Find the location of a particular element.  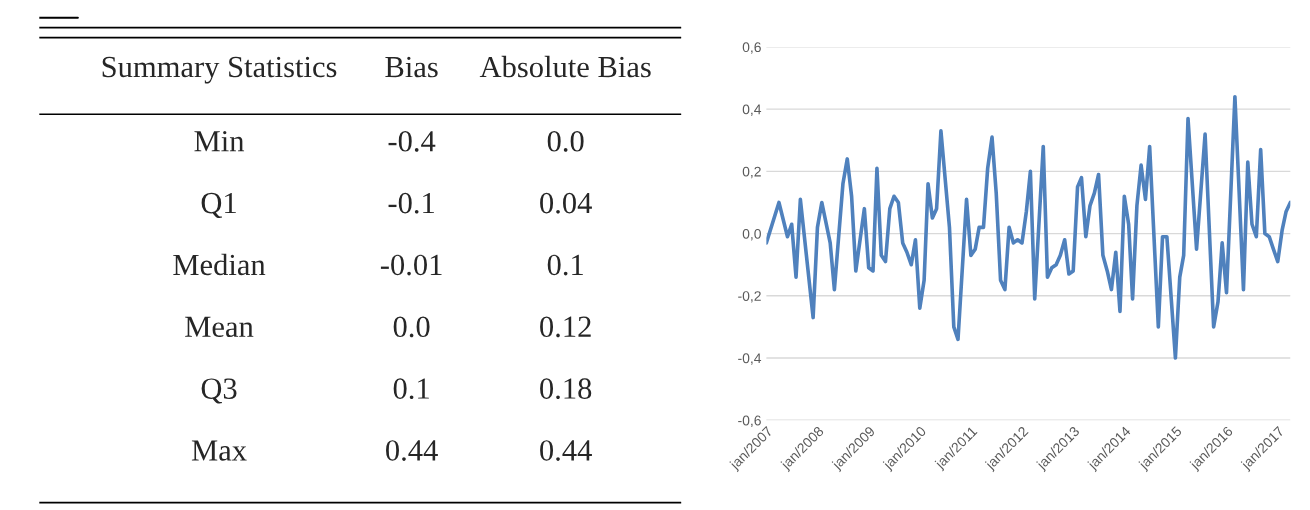

y-tick-label: -0,2 is located at coordinates (749, 297).